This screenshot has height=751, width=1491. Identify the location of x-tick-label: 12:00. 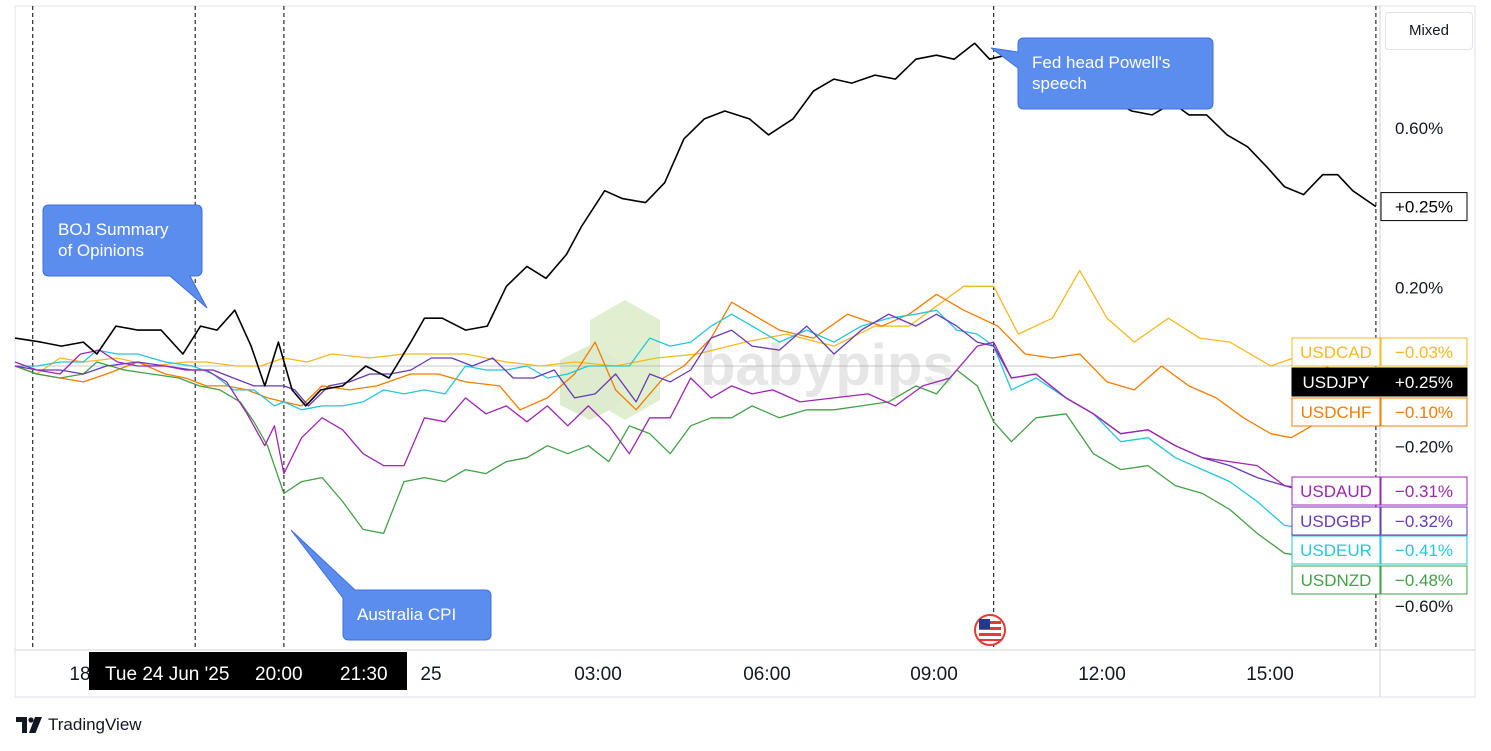
(1102, 674).